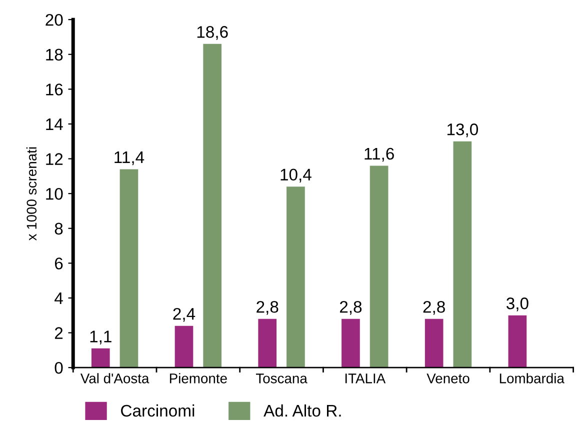  What do you see at coordinates (54, 54) in the screenshot?
I see `y-tick-label: 18` at bounding box center [54, 54].